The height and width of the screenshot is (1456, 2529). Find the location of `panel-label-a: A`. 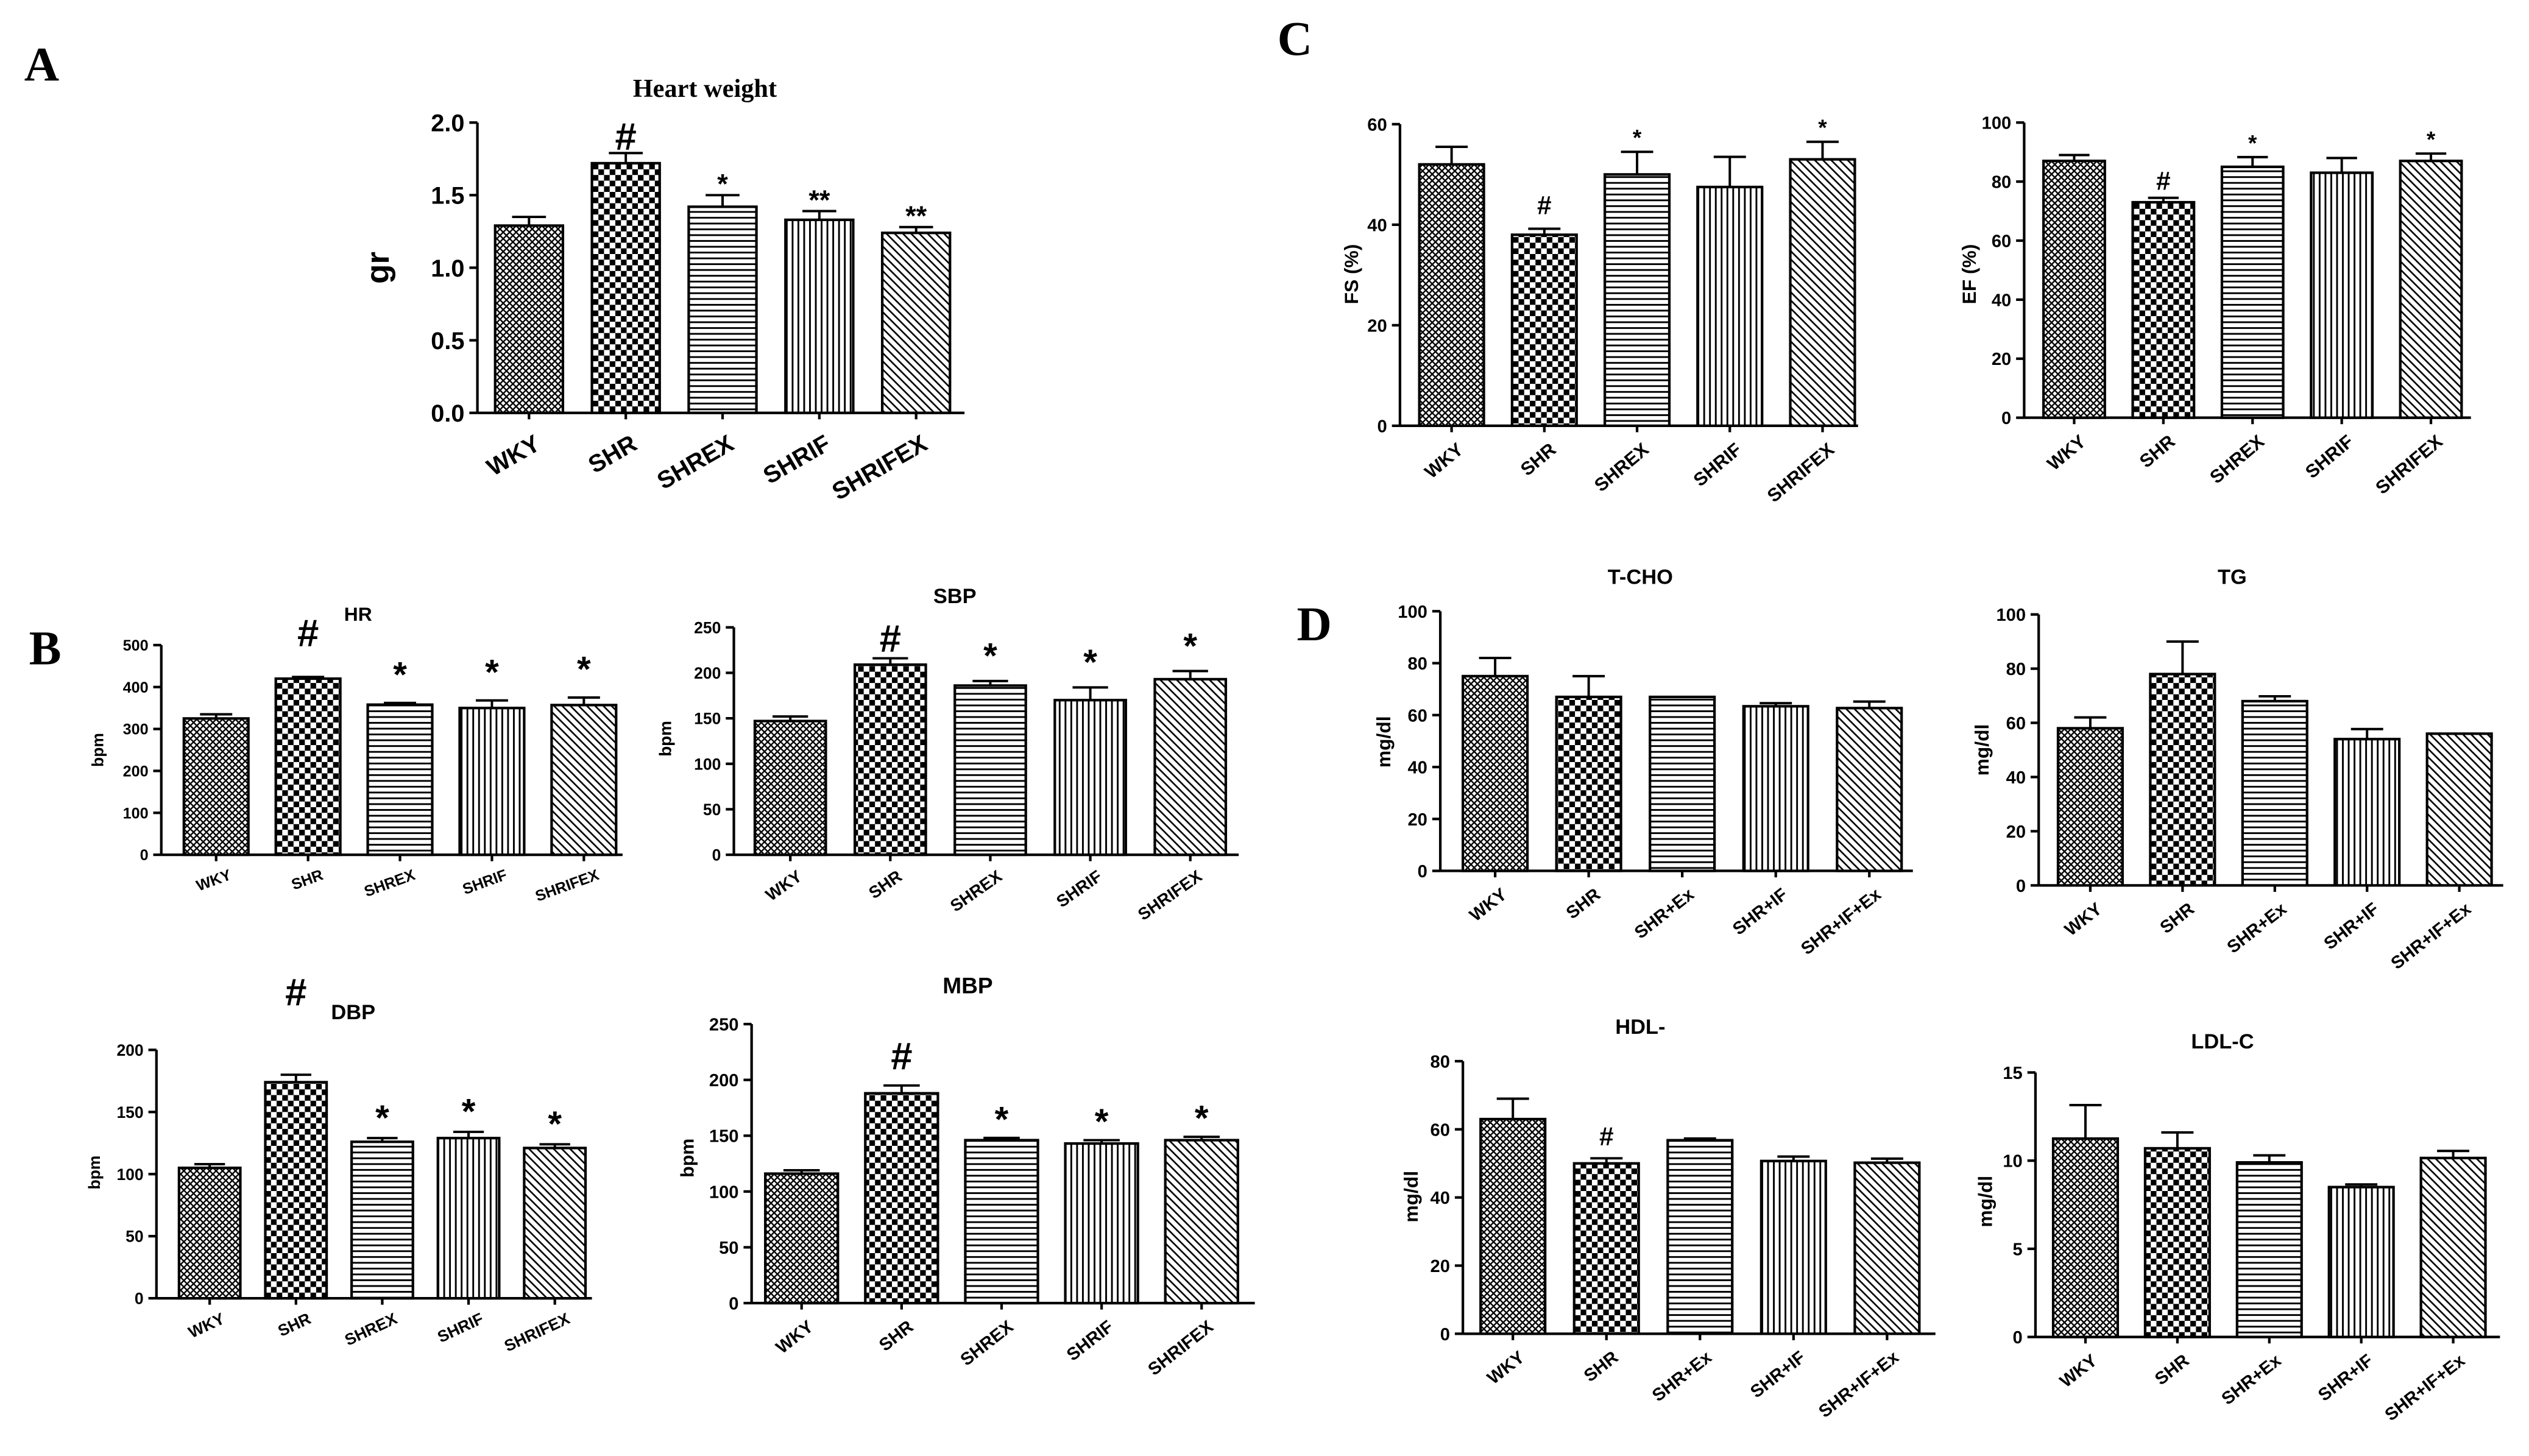

panel-label-a: A is located at coordinates (41, 64).